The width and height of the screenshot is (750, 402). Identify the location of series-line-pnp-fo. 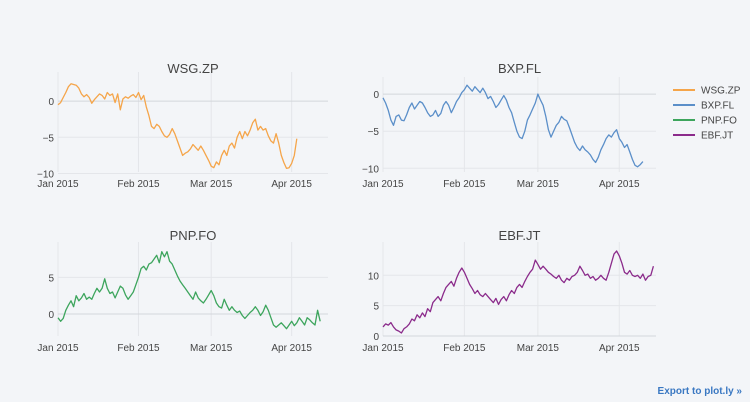
(189, 290).